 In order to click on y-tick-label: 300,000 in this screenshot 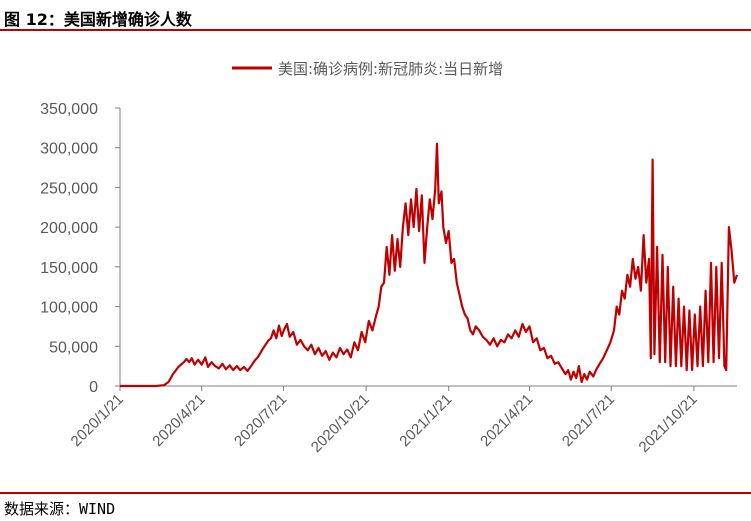, I will do `click(69, 149)`.